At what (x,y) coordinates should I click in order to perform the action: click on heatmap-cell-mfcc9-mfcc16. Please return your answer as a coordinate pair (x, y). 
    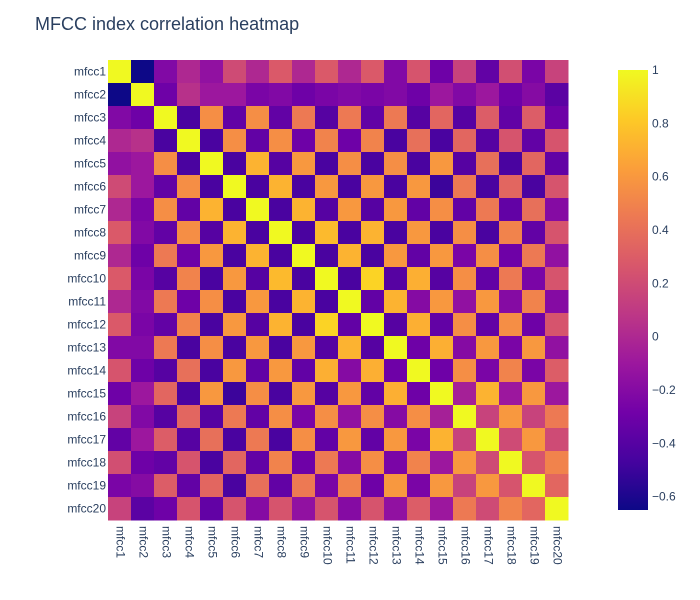
    Looking at the image, I should click on (465, 256).